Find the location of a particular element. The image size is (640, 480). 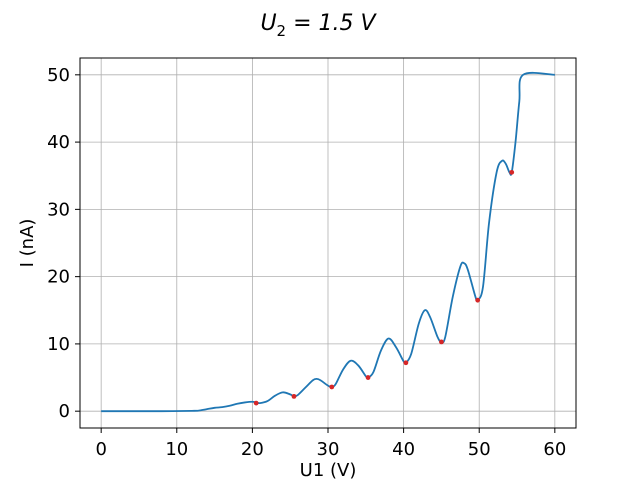

x-tick-label: 40 is located at coordinates (403, 449).